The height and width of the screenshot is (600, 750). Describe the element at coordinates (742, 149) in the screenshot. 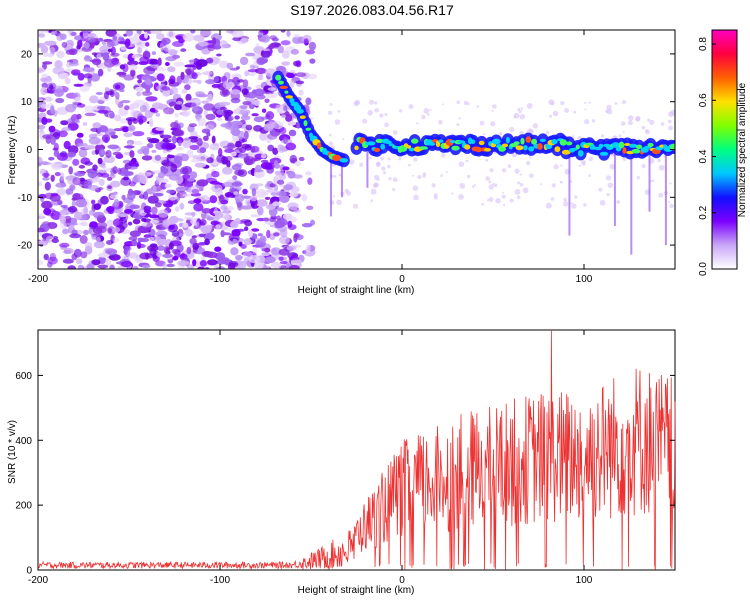

I see `colorbar-label: Normalized spectral amplitude` at that location.